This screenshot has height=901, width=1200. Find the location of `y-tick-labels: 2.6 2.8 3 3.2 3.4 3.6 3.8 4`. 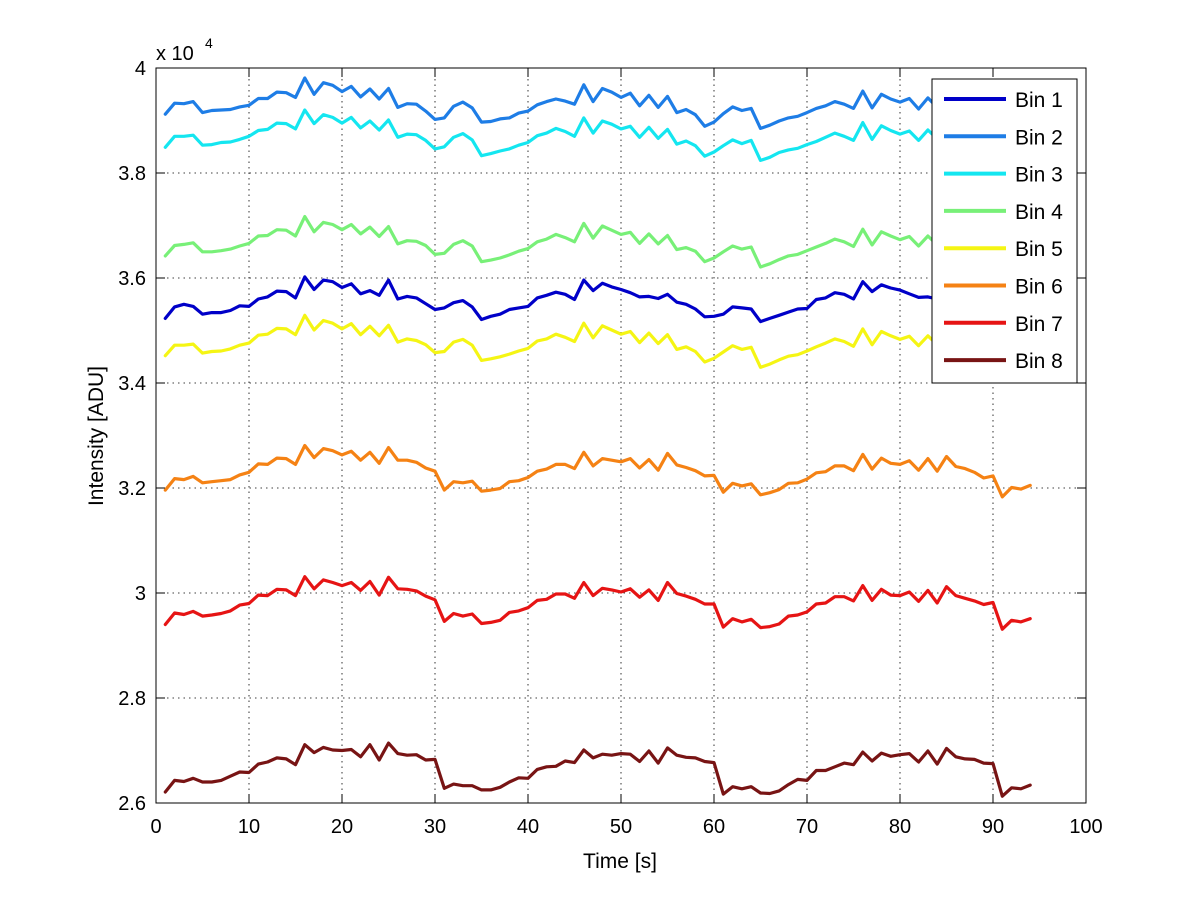

y-tick-labels: 2.6 2.8 3 3.2 3.4 3.6 3.8 4 is located at coordinates (132, 436).